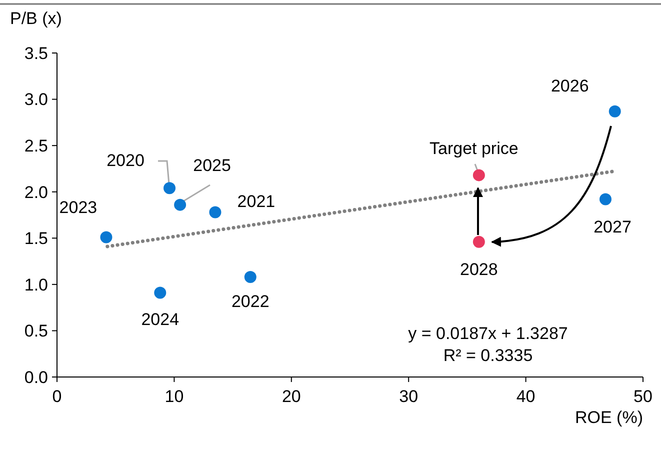  What do you see at coordinates (36, 377) in the screenshot?
I see `y-tick-label: 0.0` at bounding box center [36, 377].